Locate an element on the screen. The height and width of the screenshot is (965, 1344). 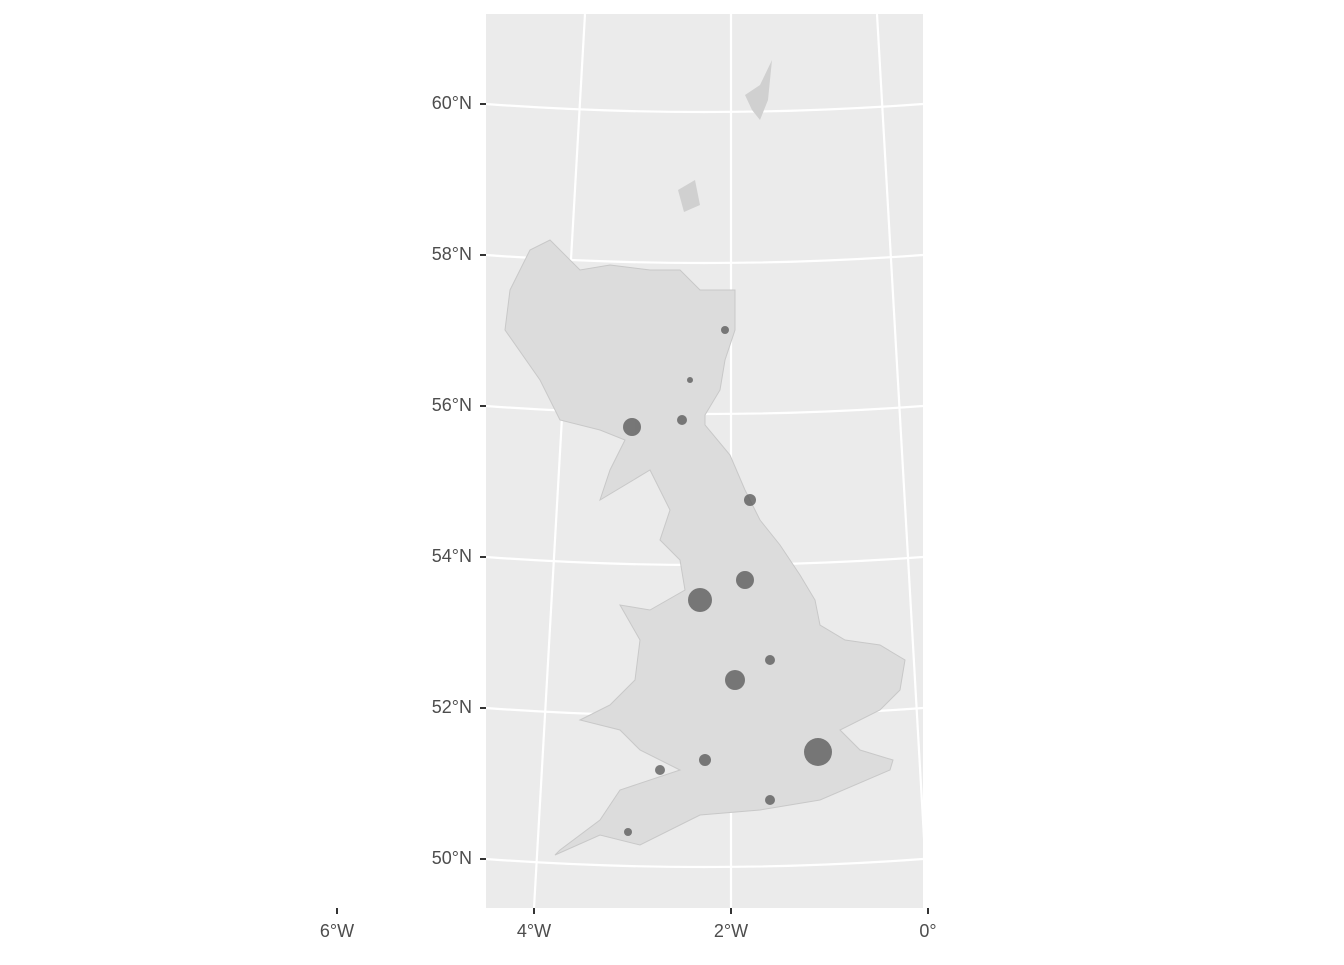
shetland is located at coordinates (758, 90).